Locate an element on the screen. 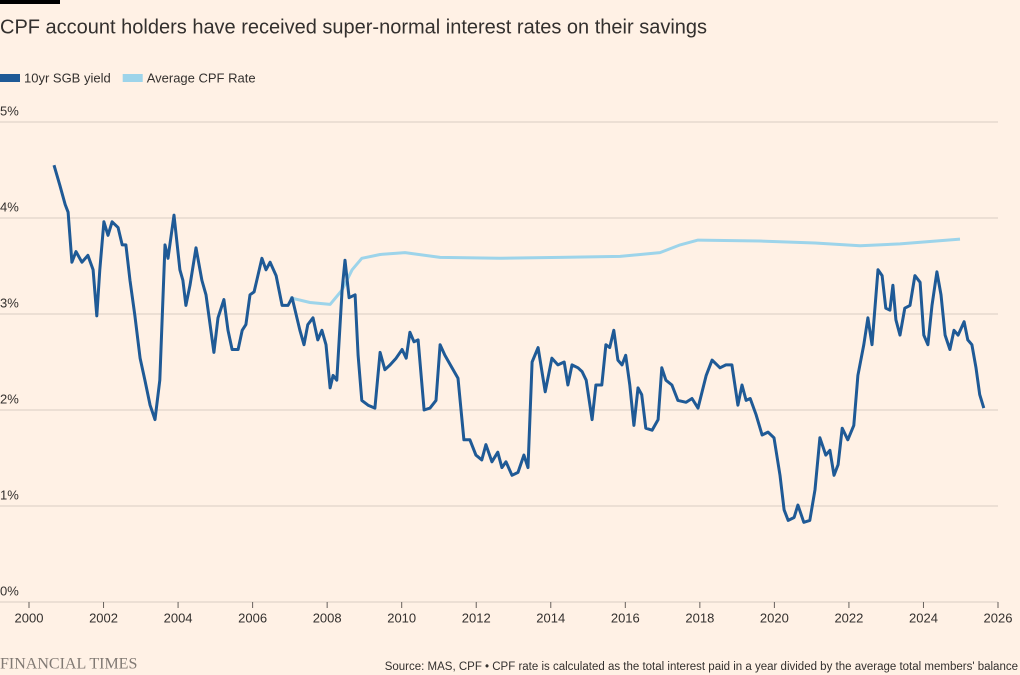 Image resolution: width=1020 pixels, height=675 pixels. x-tick-label: 2026 is located at coordinates (998, 617).